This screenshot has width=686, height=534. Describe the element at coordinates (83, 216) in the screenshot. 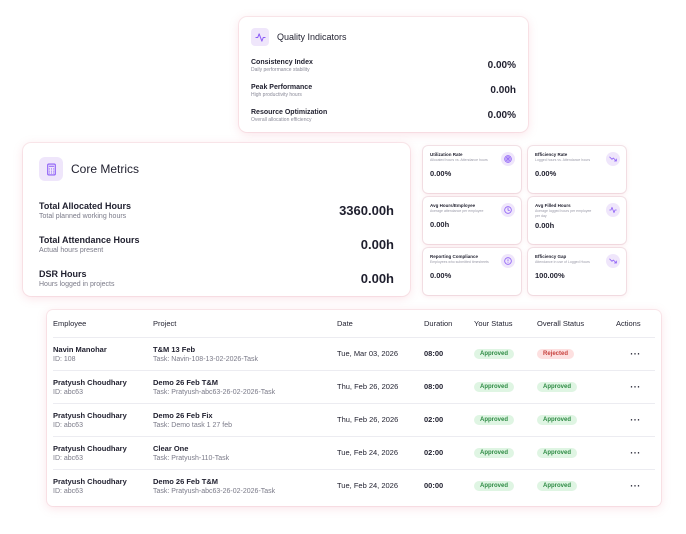

I see `core-metric-desc: Total planned working hours` at that location.